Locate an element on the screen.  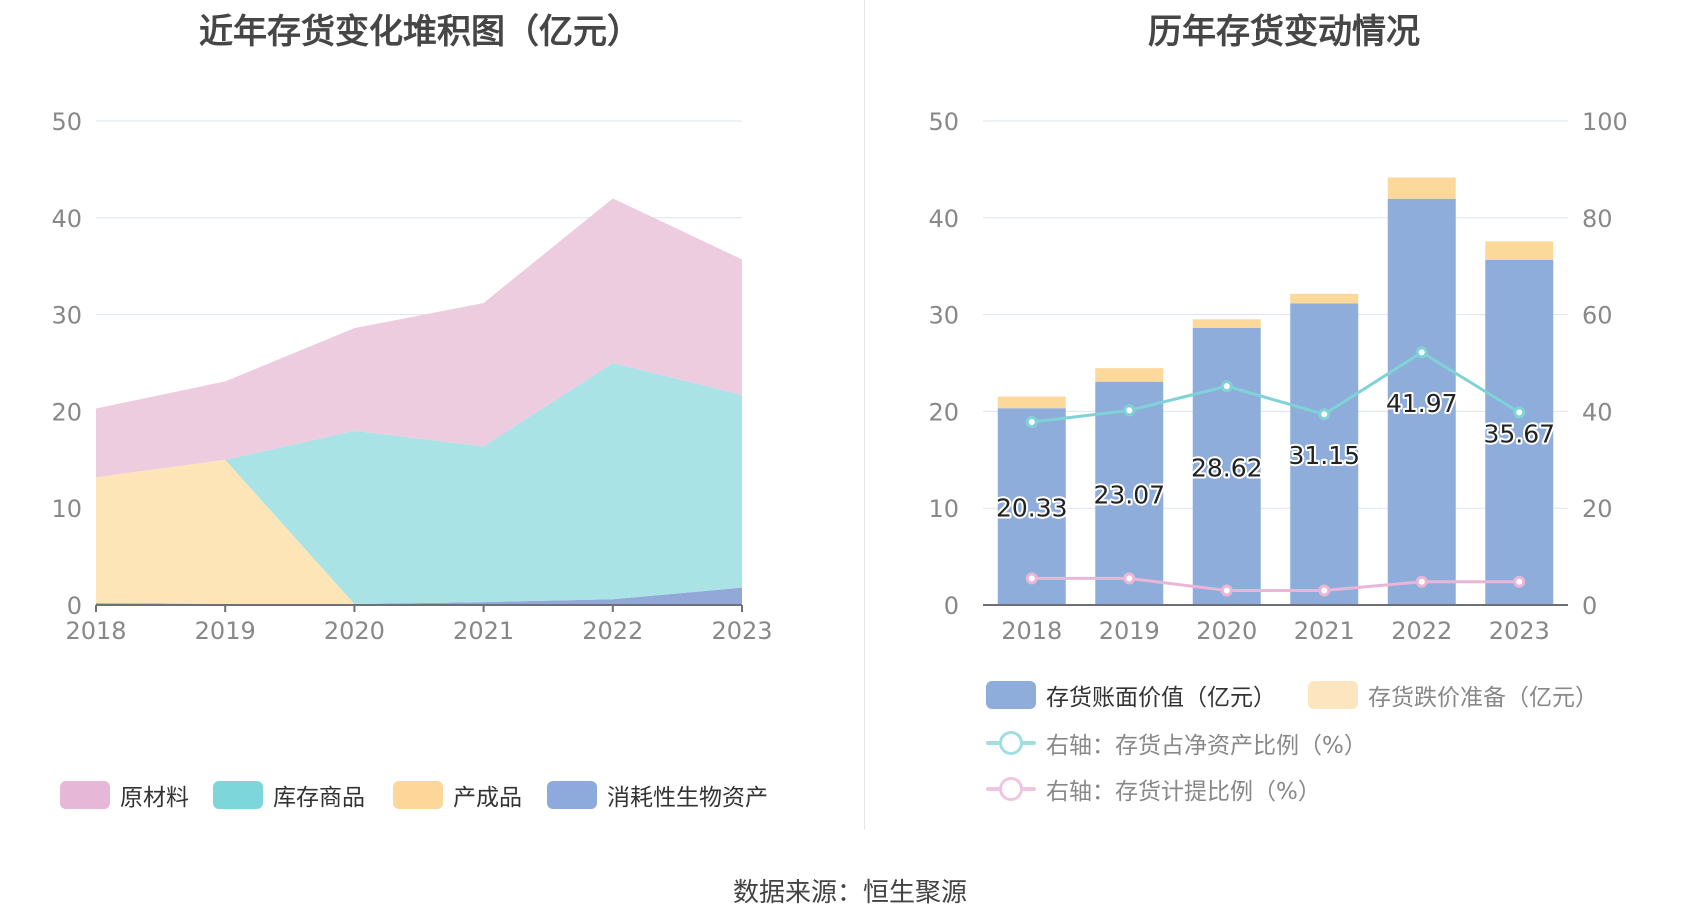
y2-tick-label: 40 is located at coordinates (1597, 412).